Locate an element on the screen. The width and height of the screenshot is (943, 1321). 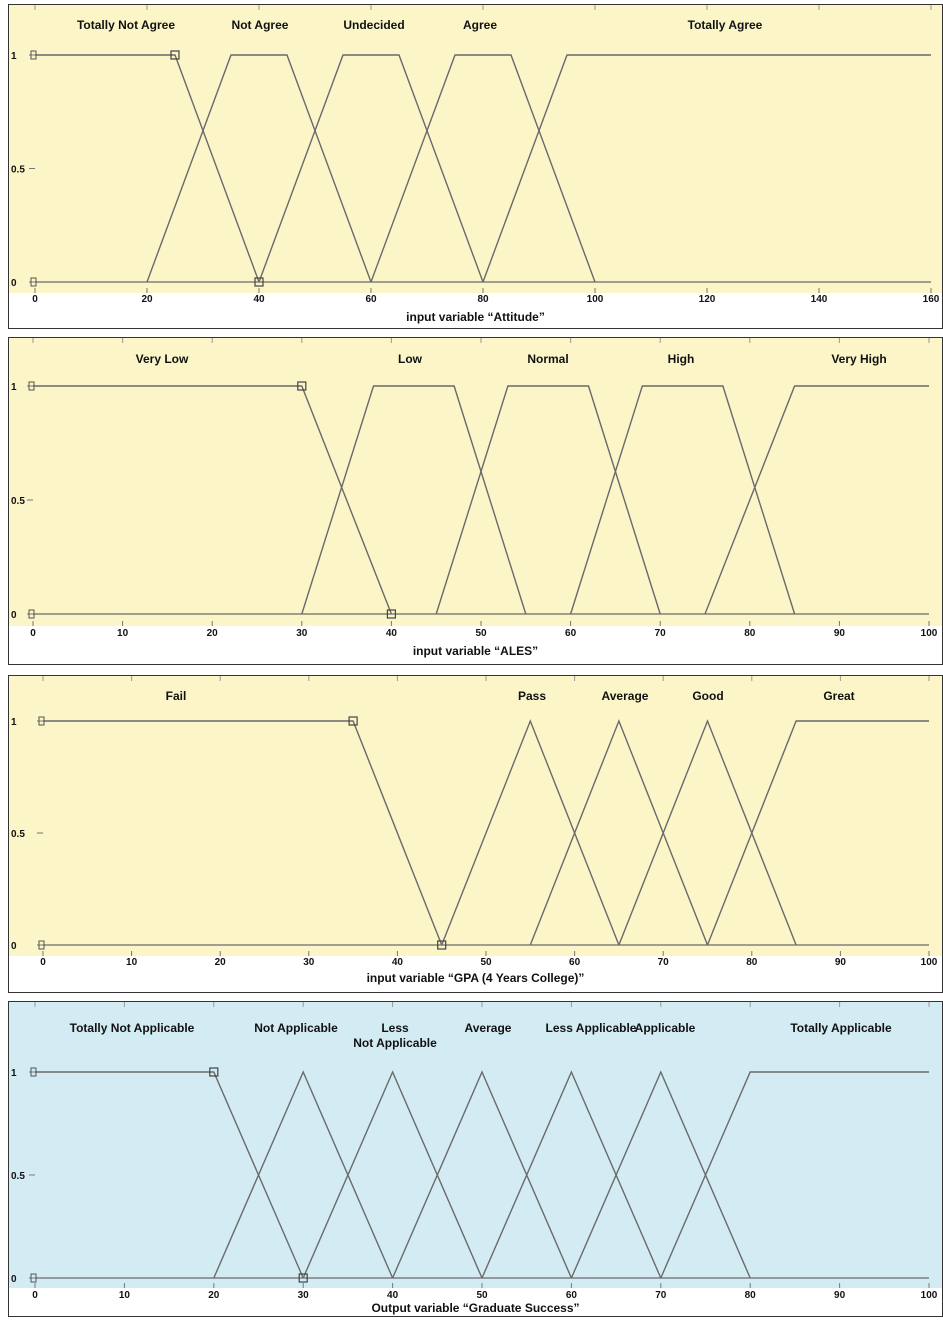
series-label: Not Applicable is located at coordinates (296, 1028).